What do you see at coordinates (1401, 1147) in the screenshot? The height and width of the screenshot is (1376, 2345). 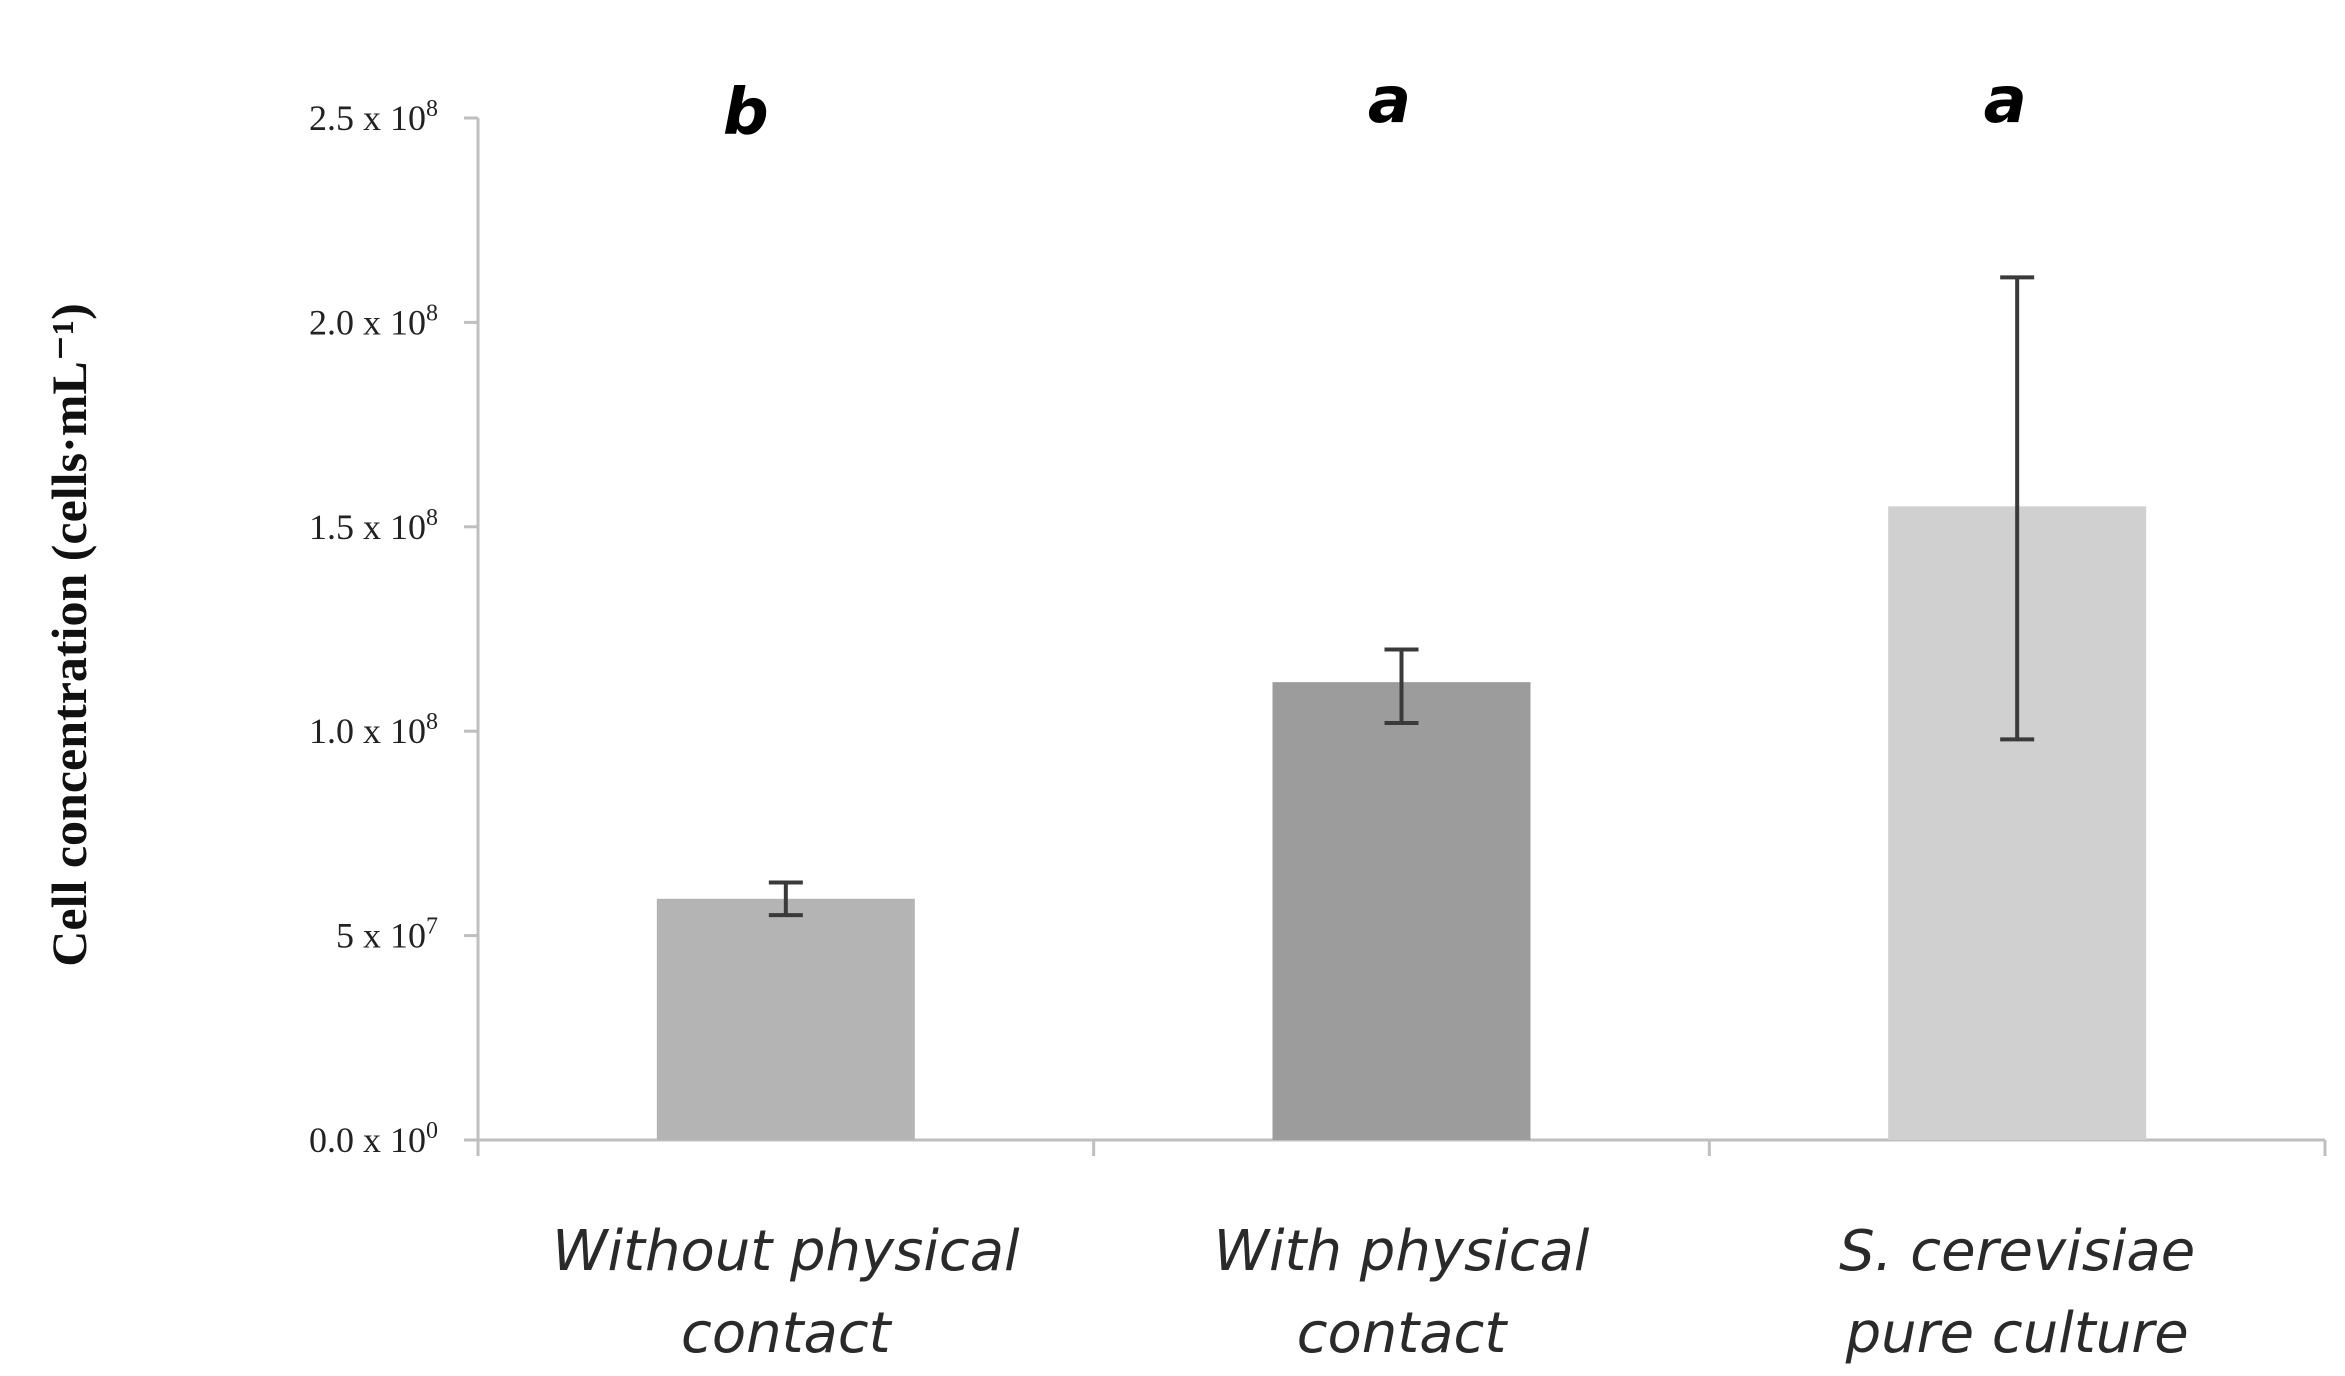 I see `x-axis` at bounding box center [1401, 1147].